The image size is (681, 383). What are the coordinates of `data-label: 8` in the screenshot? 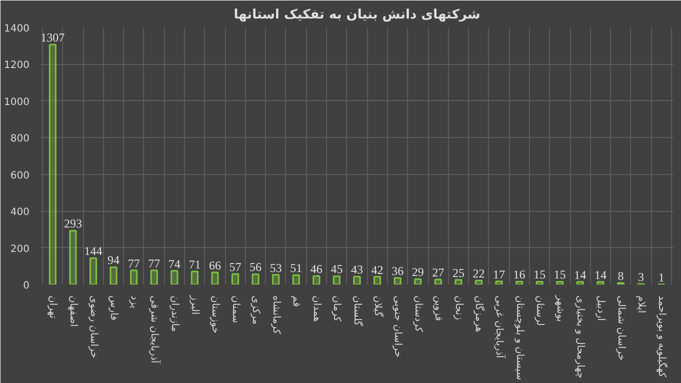 It's located at (621, 276).